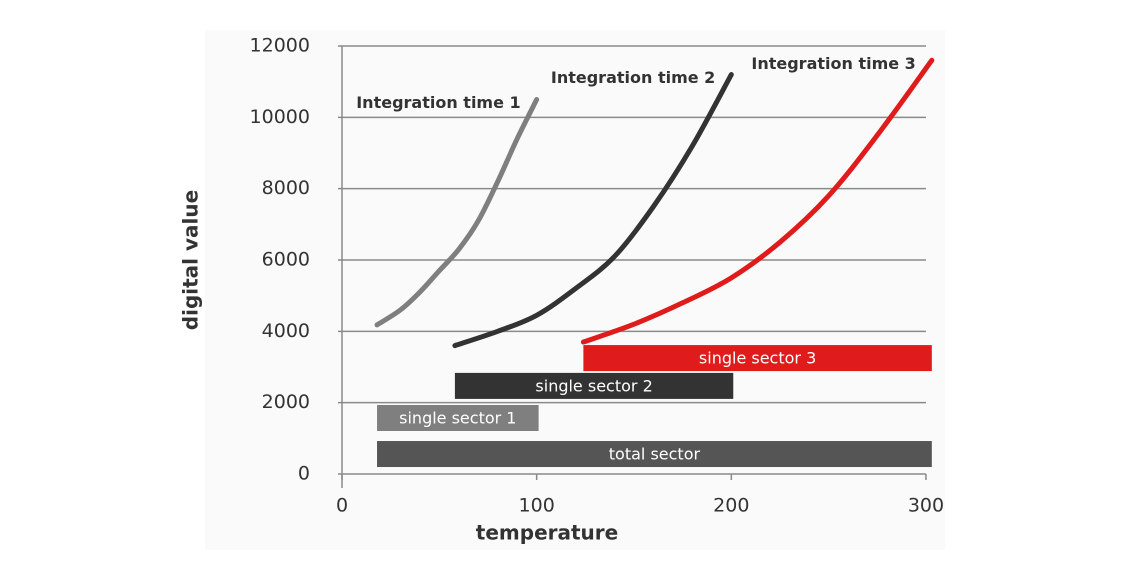 The height and width of the screenshot is (567, 1140). What do you see at coordinates (833, 63) in the screenshot?
I see `curve-label: Integration time 3` at bounding box center [833, 63].